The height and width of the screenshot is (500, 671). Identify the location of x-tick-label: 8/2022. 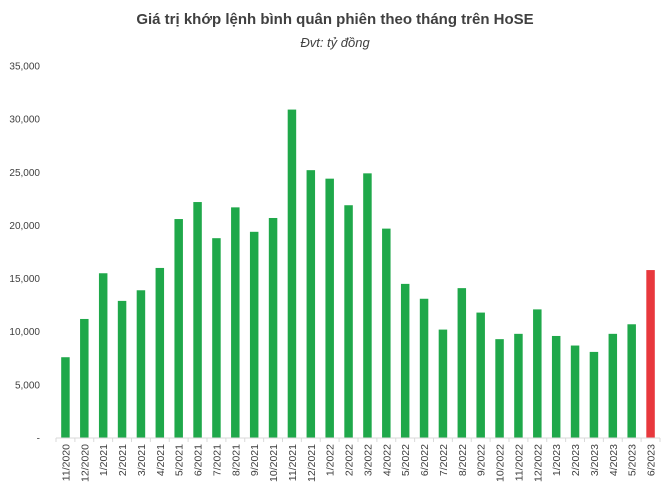
(463, 460).